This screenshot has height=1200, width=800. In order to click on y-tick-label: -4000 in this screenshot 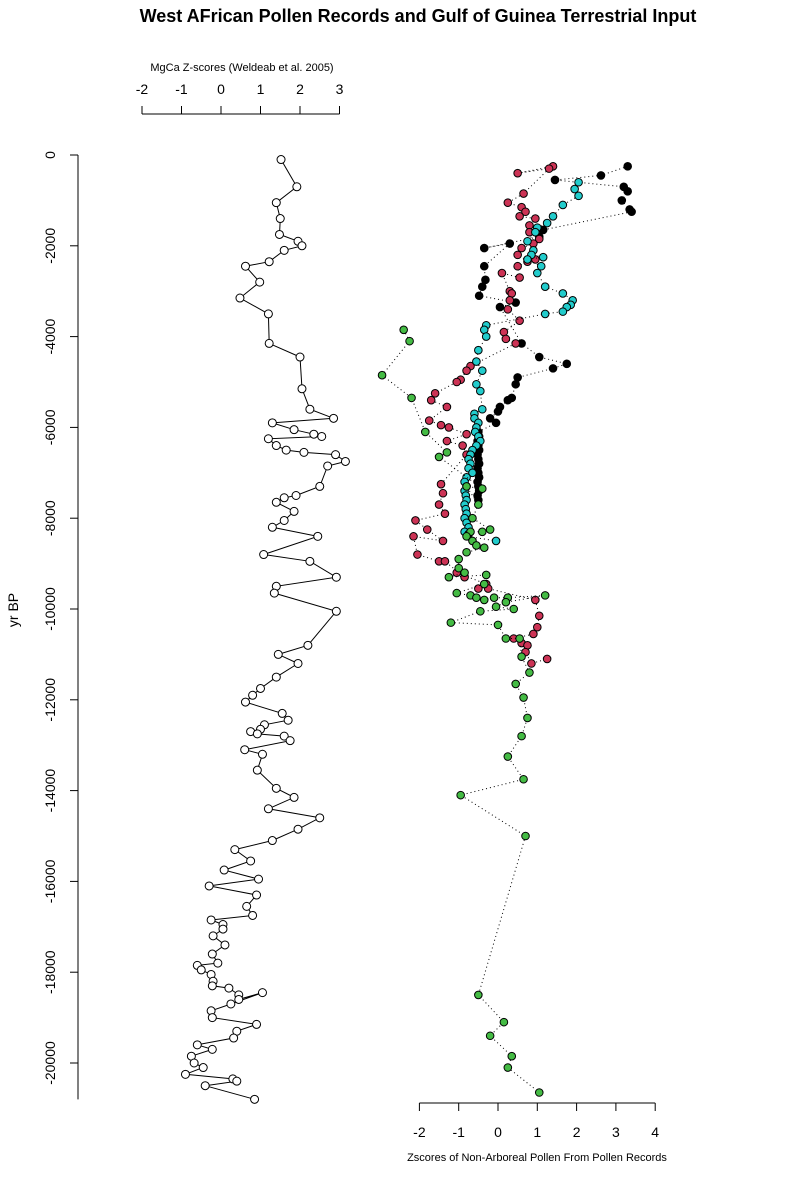, I will do `click(50, 336)`.